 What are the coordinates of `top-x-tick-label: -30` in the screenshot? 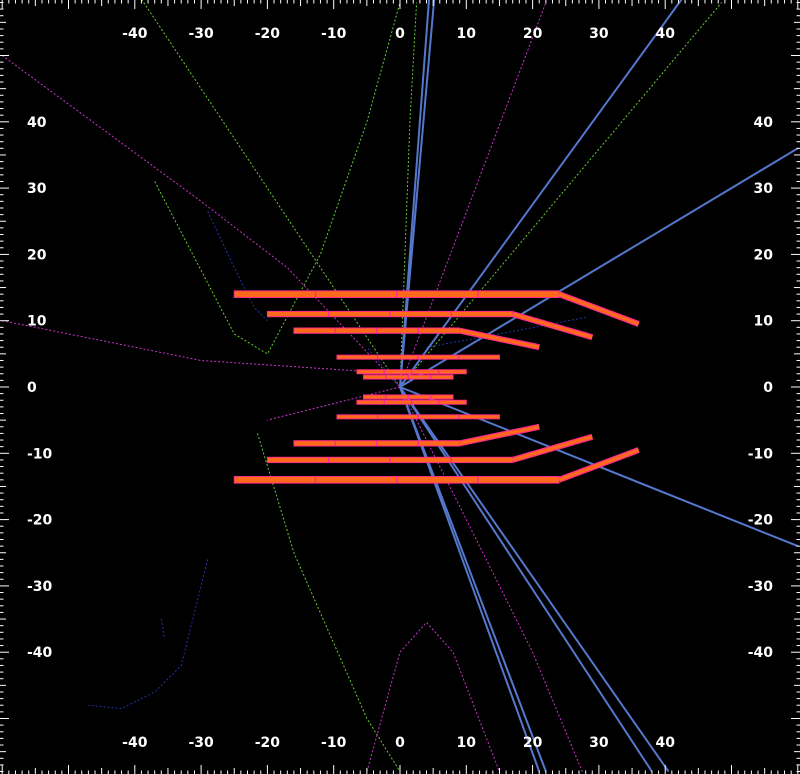 It's located at (201, 34).